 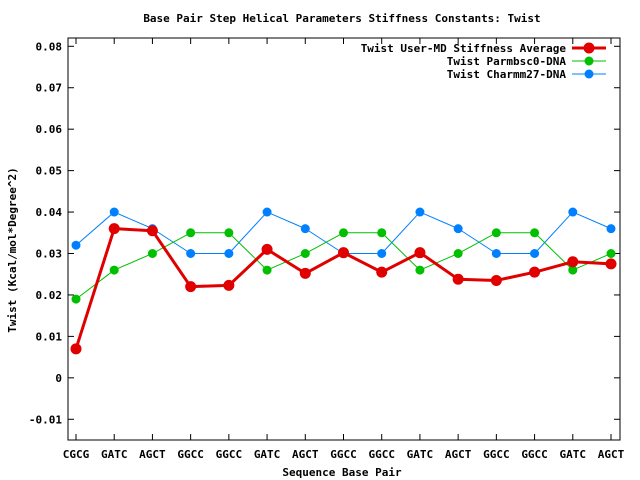 I want to click on y-tick-label: 0.06, so click(x=49, y=129).